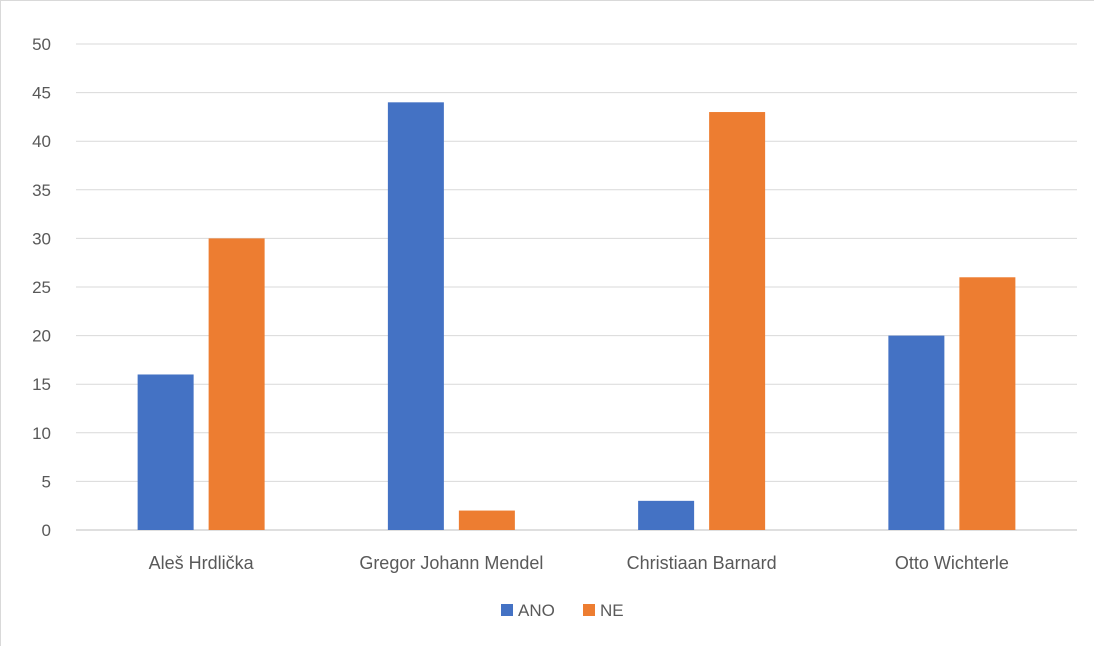  I want to click on y-tick-label: 5, so click(46, 481).